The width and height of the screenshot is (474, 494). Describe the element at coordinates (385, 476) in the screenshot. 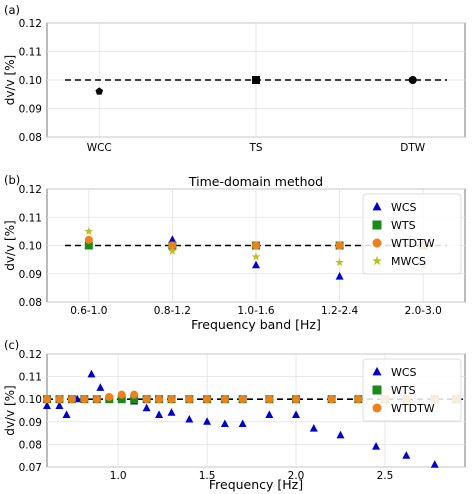

I see `x-tick-label: 2.5` at that location.